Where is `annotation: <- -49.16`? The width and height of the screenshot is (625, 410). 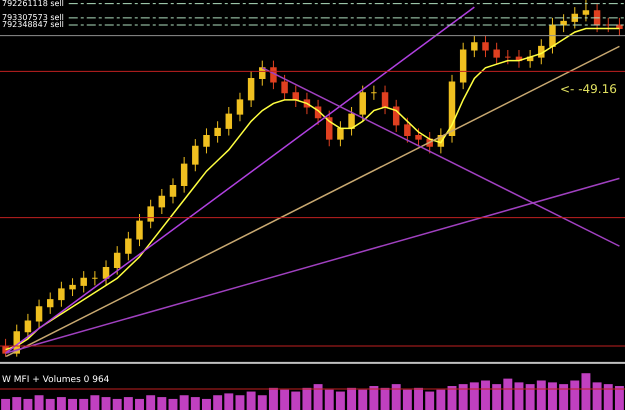
annotation: <- -49.16 is located at coordinates (588, 89).